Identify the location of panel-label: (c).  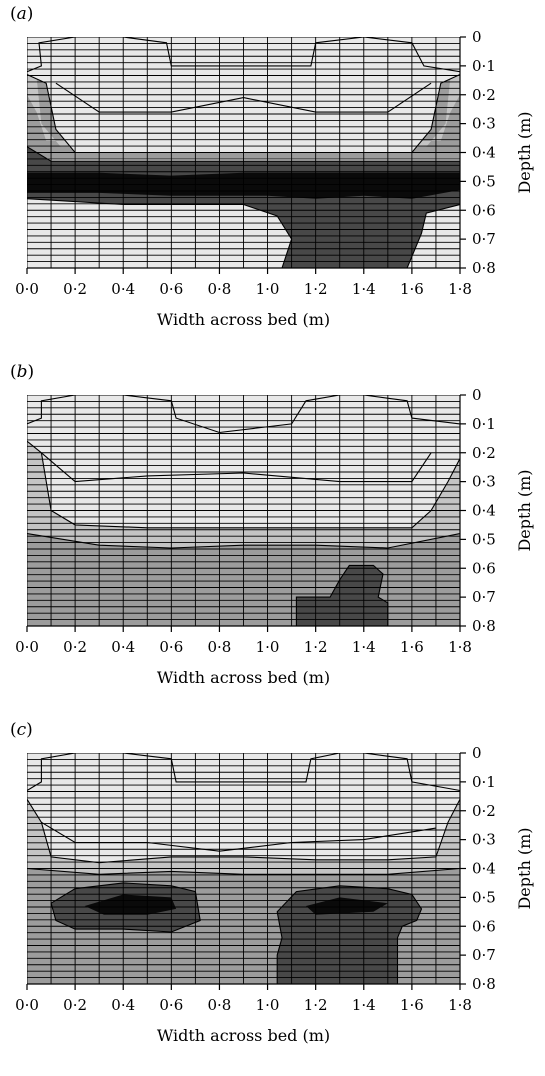
(21, 730).